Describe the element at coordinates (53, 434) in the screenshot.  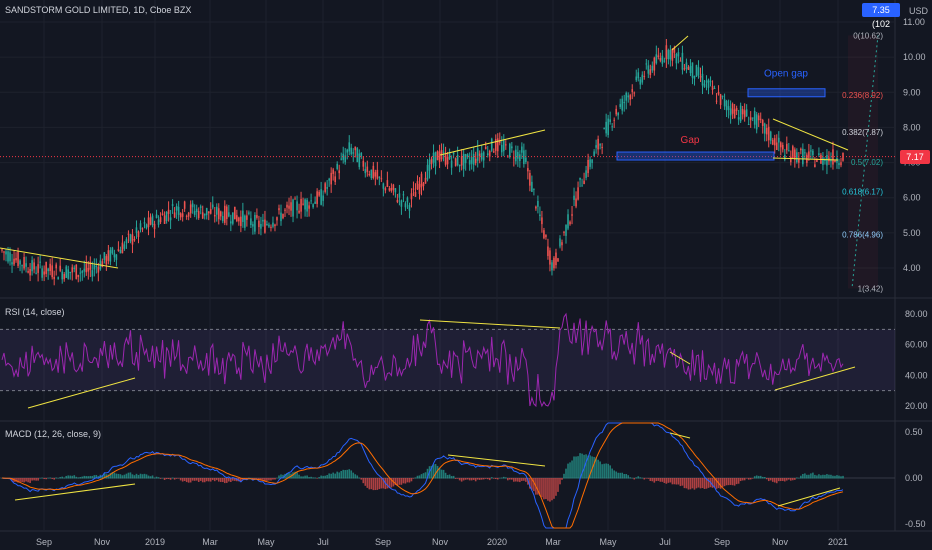
I see `macd-title: MACD (12, 26, close, 9)` at that location.